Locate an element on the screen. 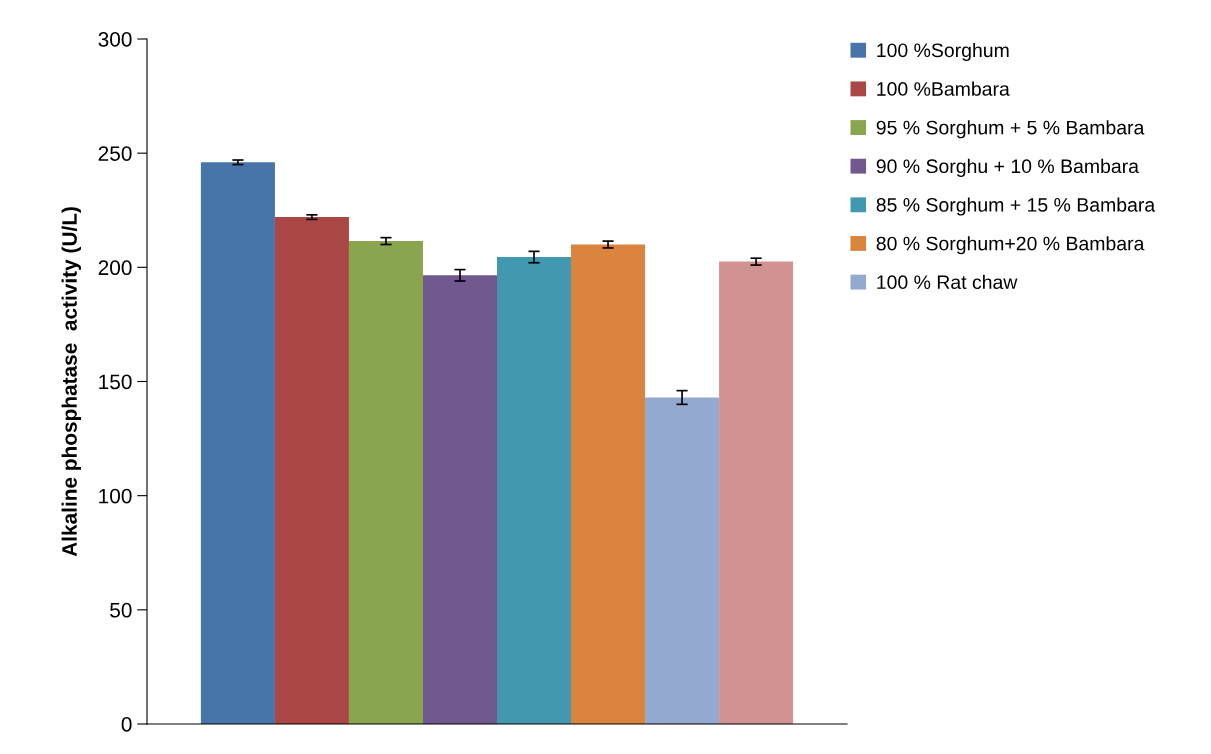 Image resolution: width=1211 pixels, height=754 pixels. y-tick-label: 200 is located at coordinates (115, 268).